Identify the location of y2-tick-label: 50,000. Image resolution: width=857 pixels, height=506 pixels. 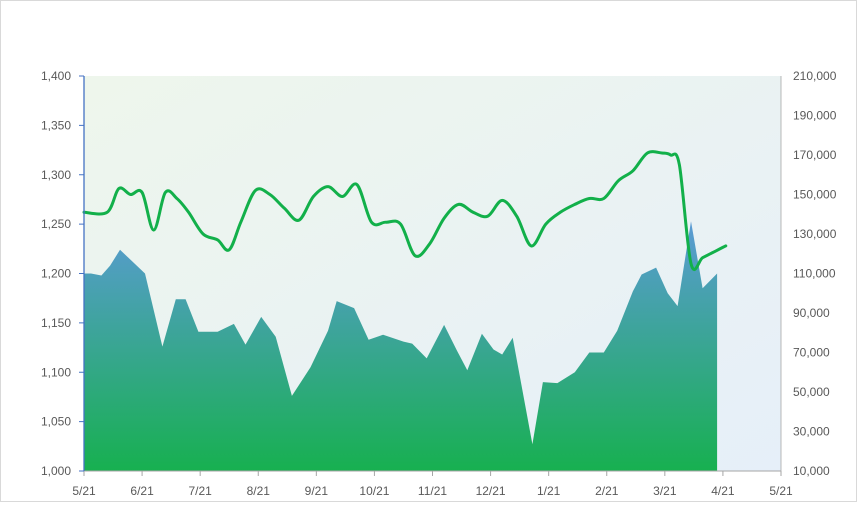
(811, 392).